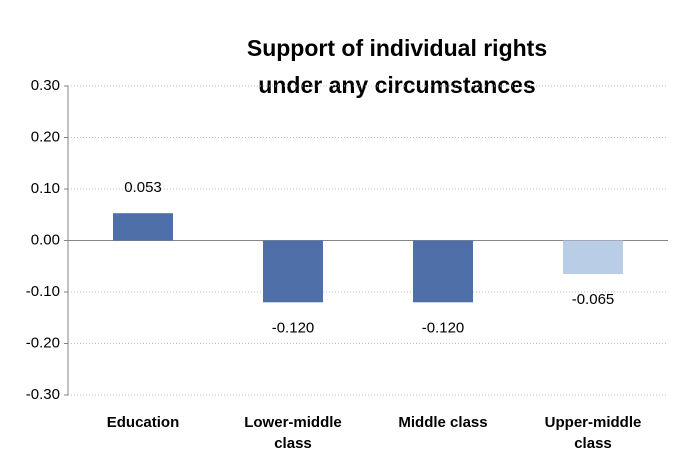 This screenshot has height=461, width=678. What do you see at coordinates (593, 433) in the screenshot?
I see `x-tick-label: Upper-middle class` at bounding box center [593, 433].